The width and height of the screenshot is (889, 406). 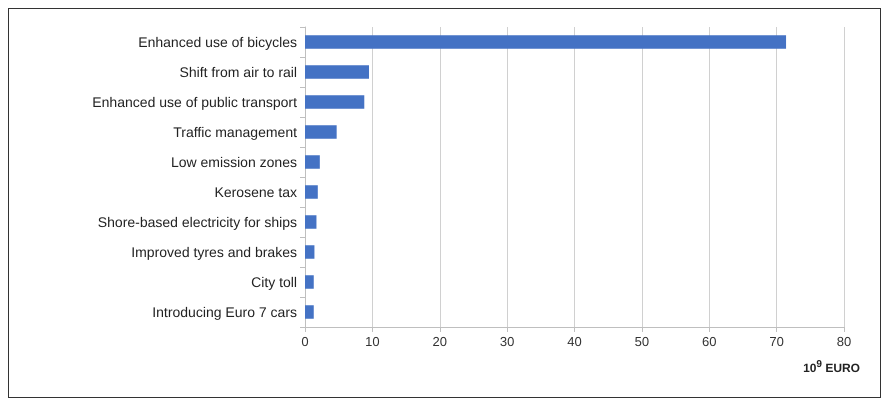 I want to click on x-tick-label: 40, so click(x=574, y=341).